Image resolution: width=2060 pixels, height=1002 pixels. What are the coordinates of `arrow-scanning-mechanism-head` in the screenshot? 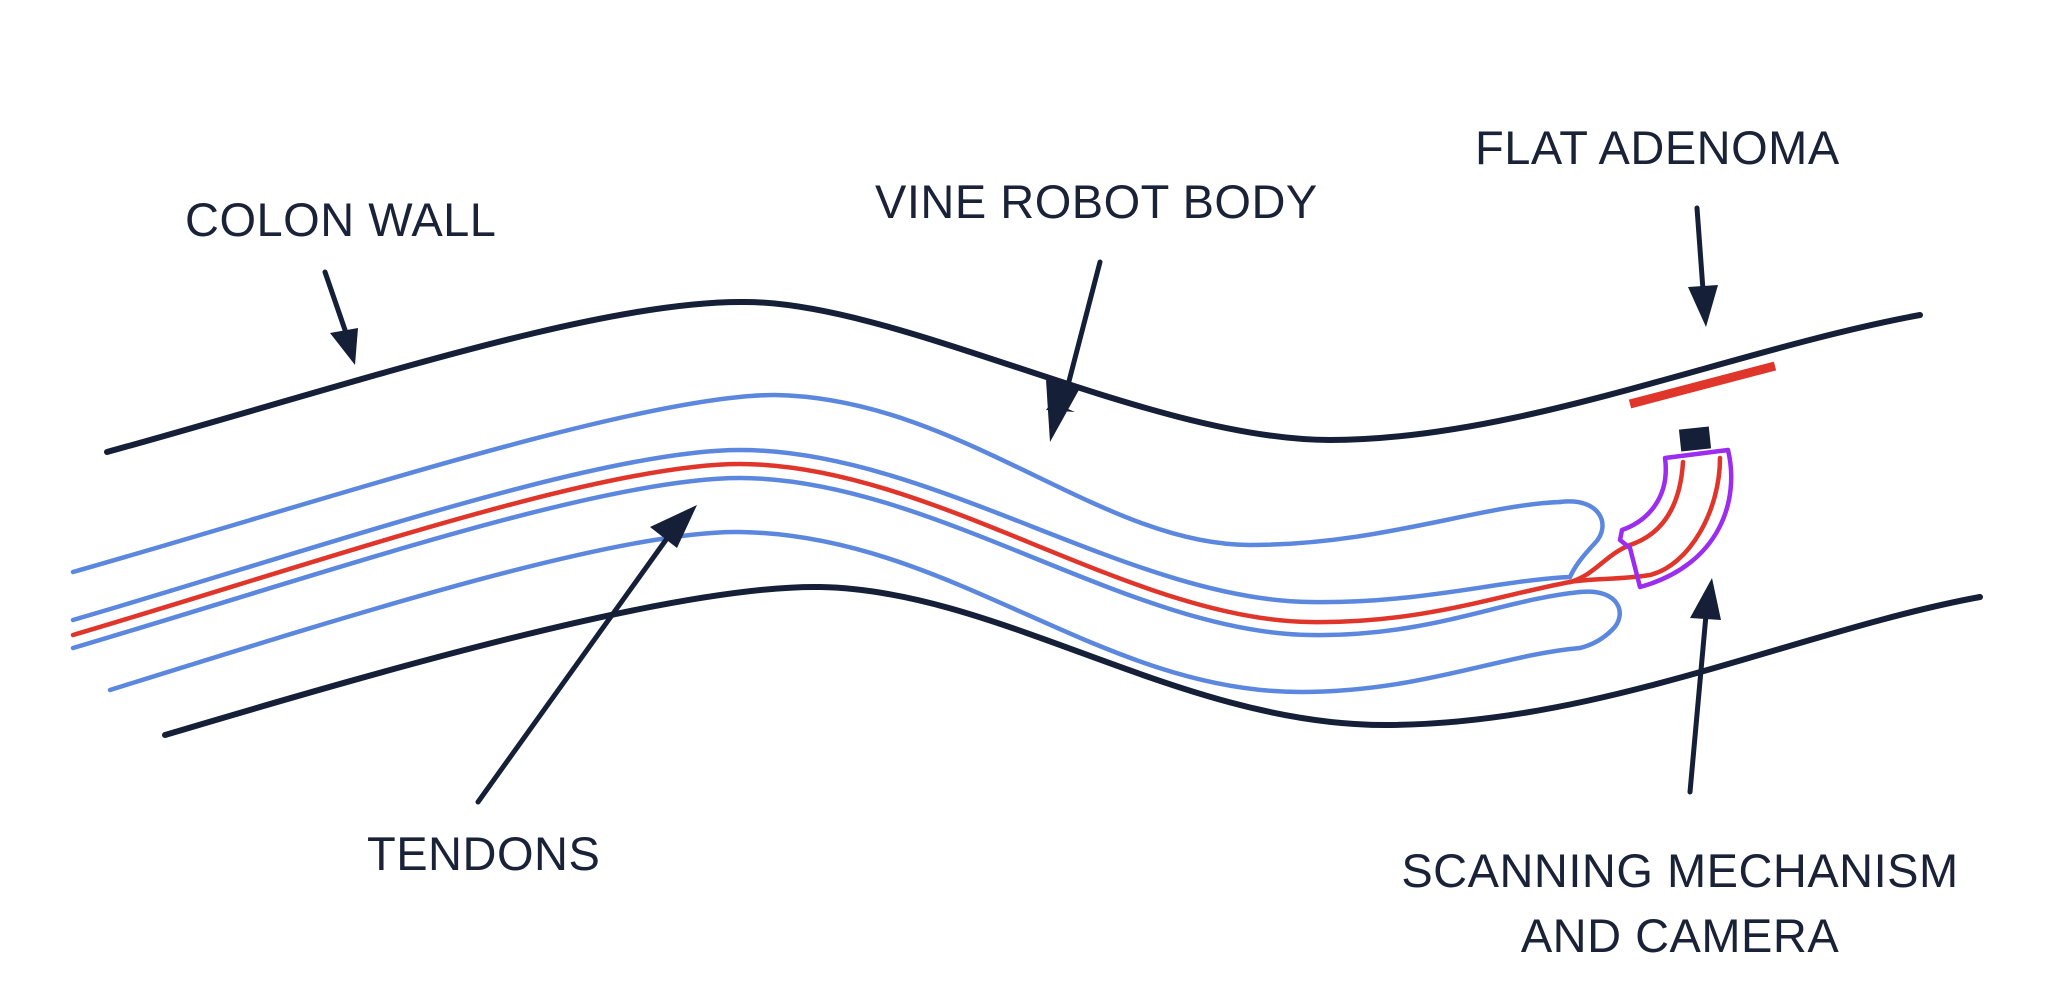 It's located at (1705, 599).